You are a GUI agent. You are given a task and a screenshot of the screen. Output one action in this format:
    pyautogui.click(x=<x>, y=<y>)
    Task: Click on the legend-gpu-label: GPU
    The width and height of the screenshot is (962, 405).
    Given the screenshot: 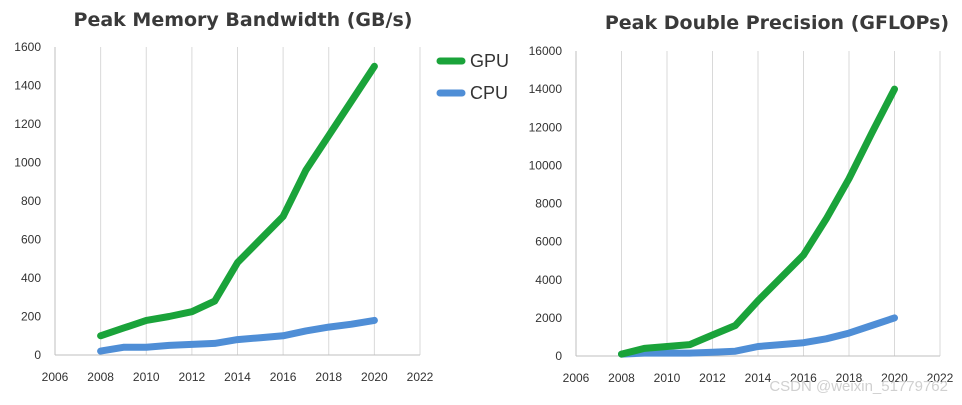 What is the action you would take?
    pyautogui.click(x=489, y=61)
    